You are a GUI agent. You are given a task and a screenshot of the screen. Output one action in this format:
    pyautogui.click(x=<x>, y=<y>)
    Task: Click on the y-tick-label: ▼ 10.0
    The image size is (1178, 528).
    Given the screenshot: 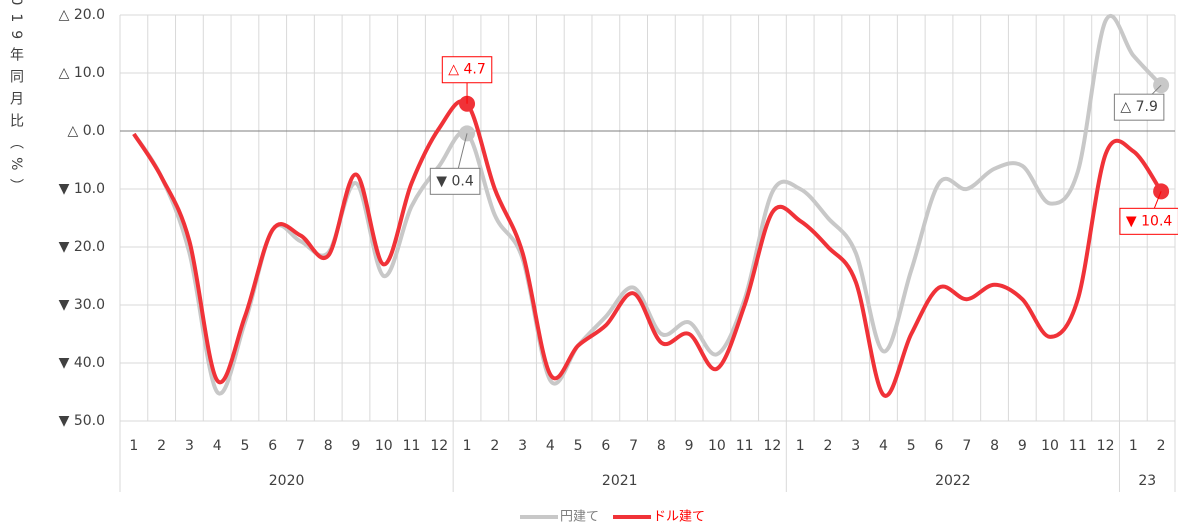 What is the action you would take?
    pyautogui.click(x=82, y=189)
    